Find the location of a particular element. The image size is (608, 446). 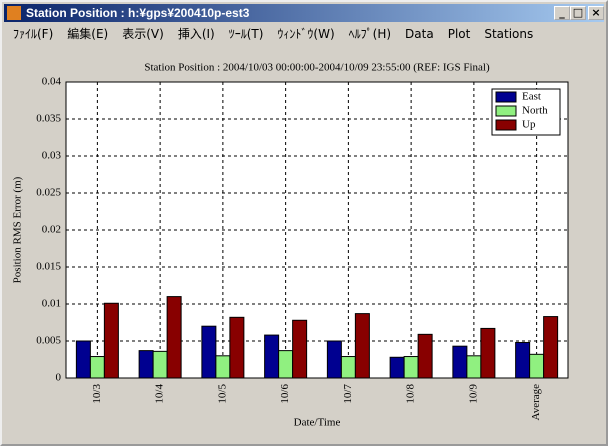

menu-item: Stations is located at coordinates (509, 34).